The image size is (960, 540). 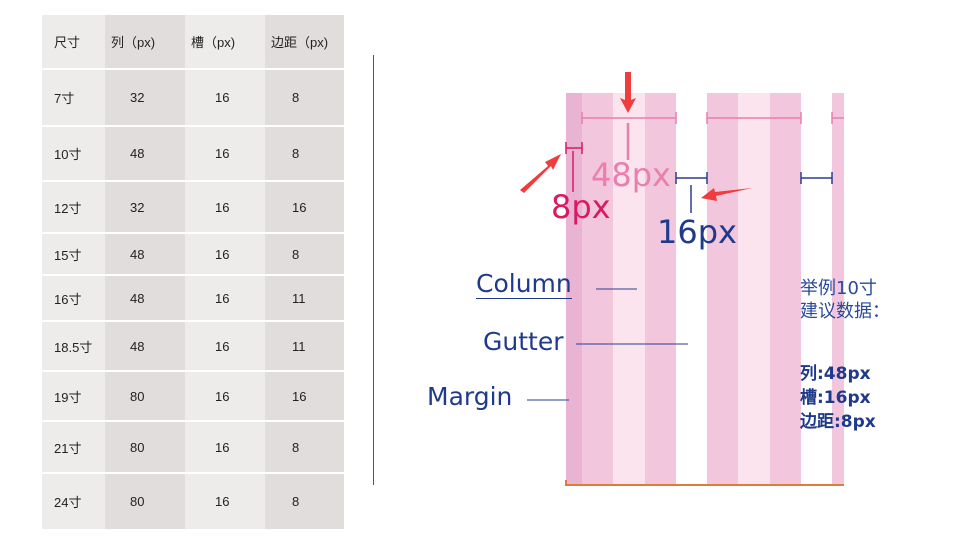 I want to click on table-row: 15寸 48 16 8, so click(x=193, y=255).